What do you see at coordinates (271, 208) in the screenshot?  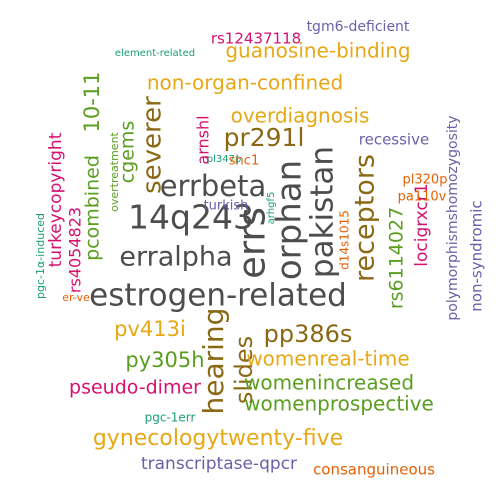 I see `cloud-word: arhgf5` at bounding box center [271, 208].